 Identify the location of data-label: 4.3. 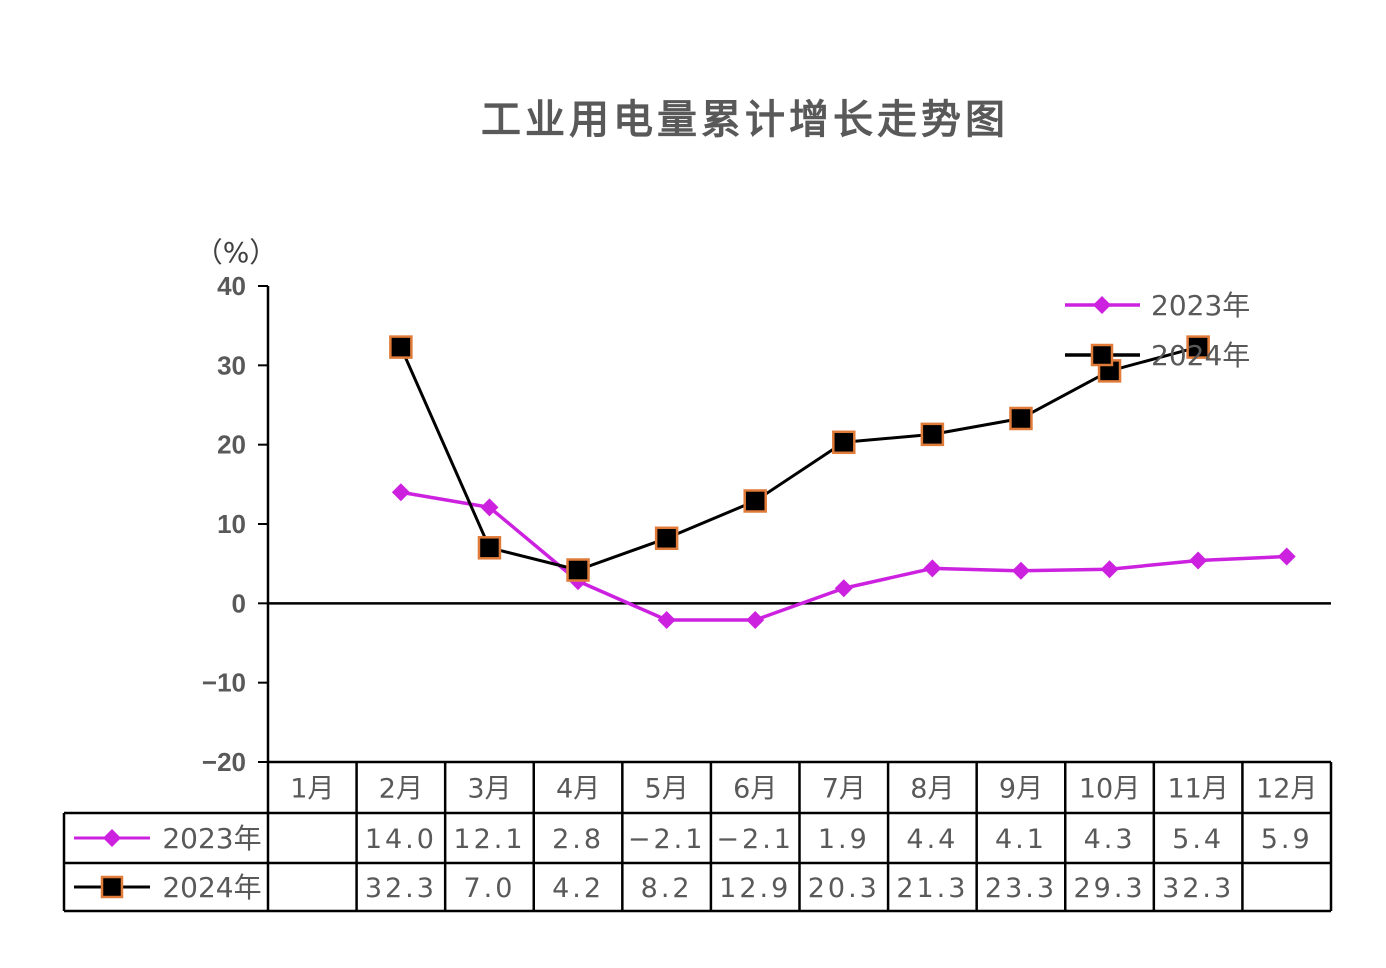
(1110, 839).